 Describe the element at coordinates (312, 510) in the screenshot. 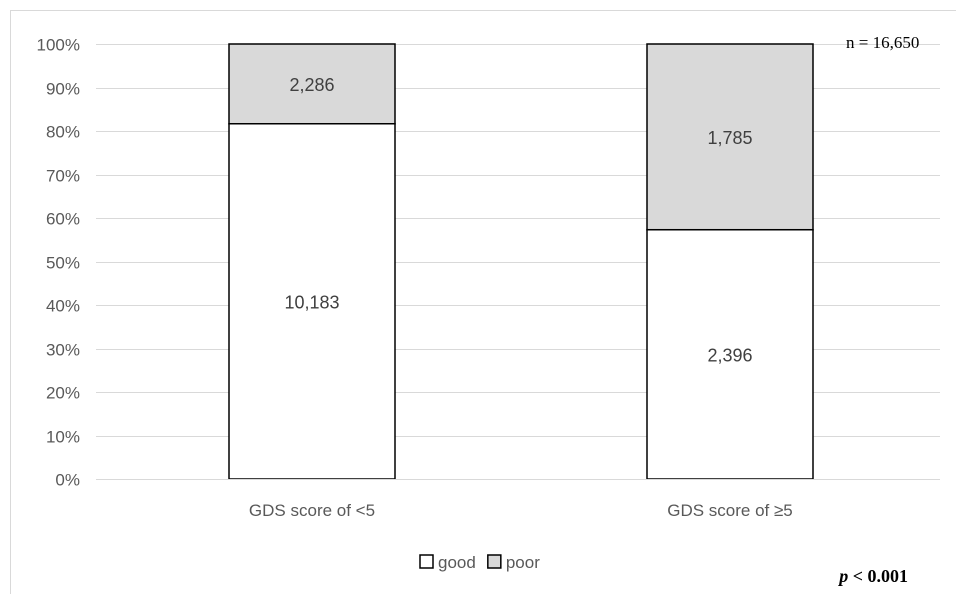

I see `x-category-label: GDS score of <5` at that location.